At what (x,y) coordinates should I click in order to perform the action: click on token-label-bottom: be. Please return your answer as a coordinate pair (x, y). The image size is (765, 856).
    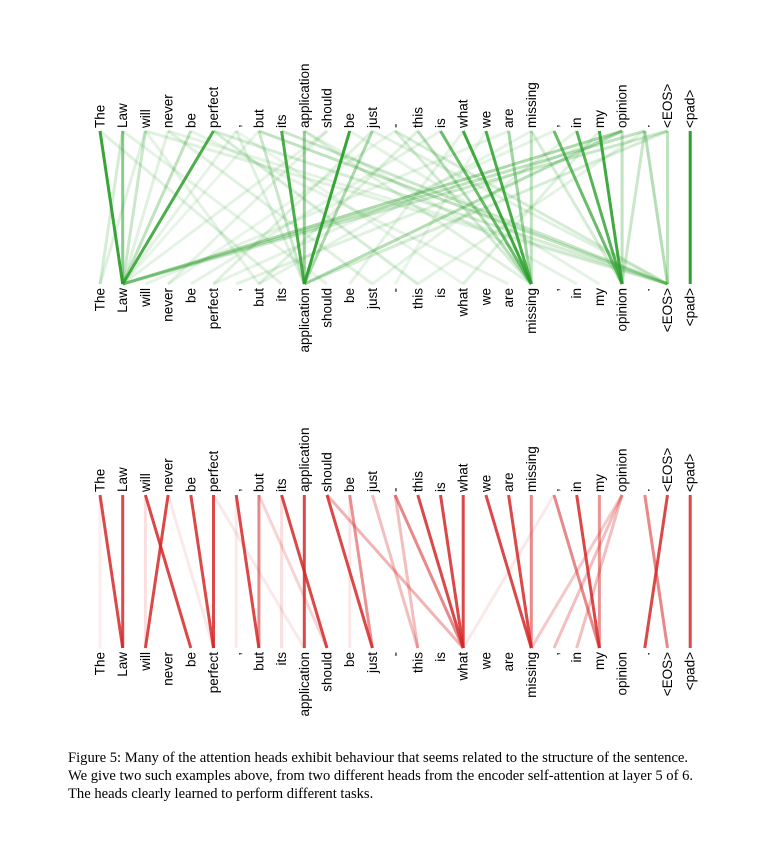
    Looking at the image, I should click on (349, 659).